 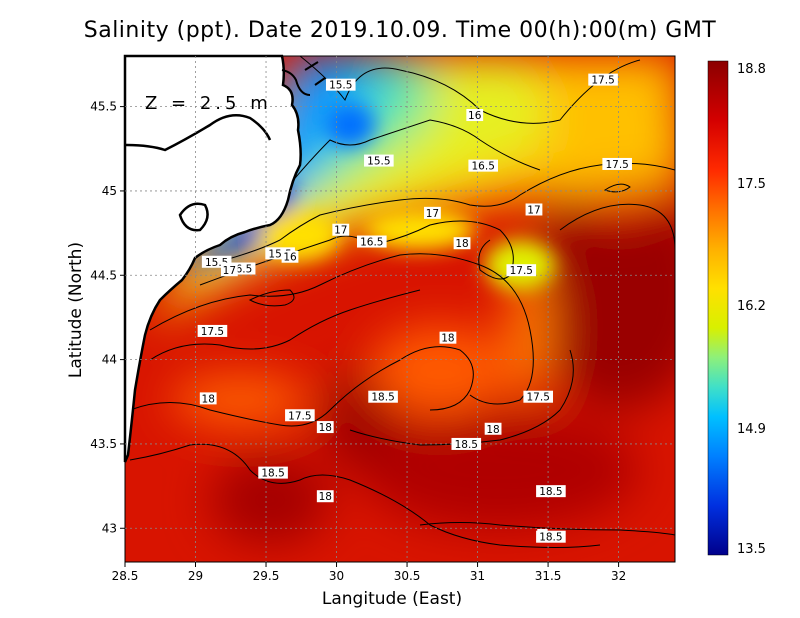 I want to click on depth-label: Z = 2.5 m, so click(x=208, y=103).